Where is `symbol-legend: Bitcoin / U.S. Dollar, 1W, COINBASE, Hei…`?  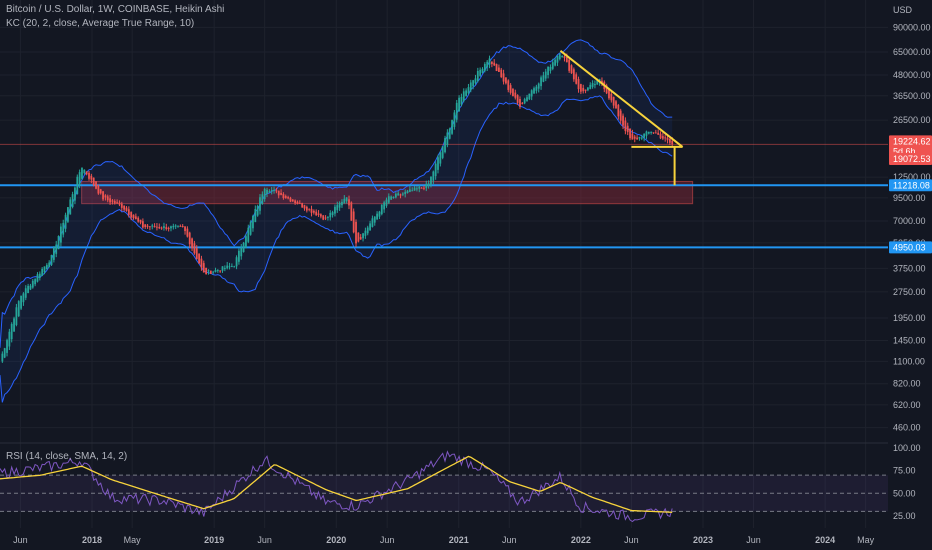 symbol-legend: Bitcoin / U.S. Dollar, 1W, COINBASE, Hei… is located at coordinates (115, 9).